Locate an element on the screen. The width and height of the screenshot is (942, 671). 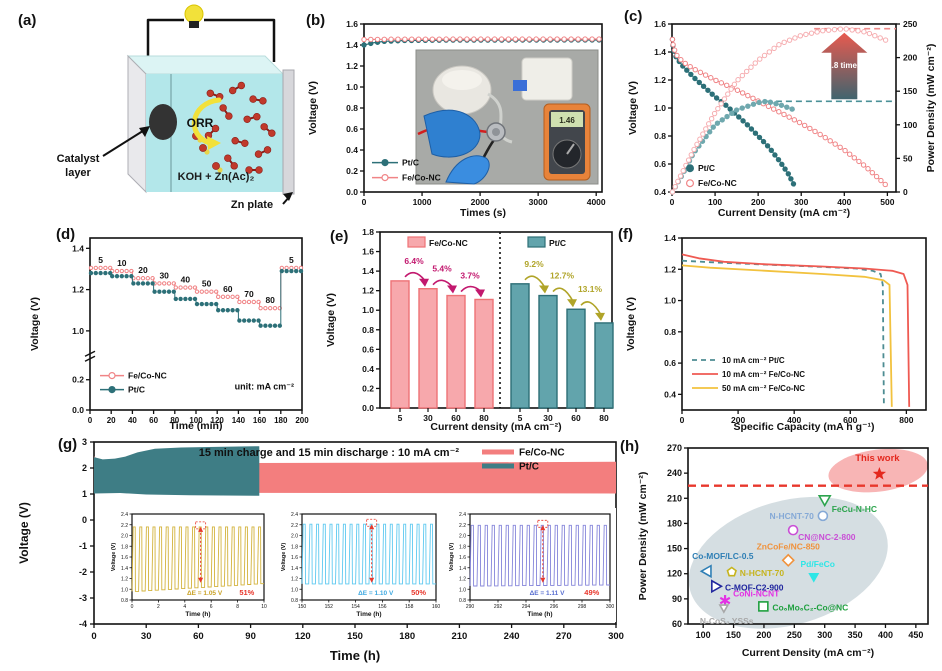
svg-text: 500 is located at coordinates (887, 202).